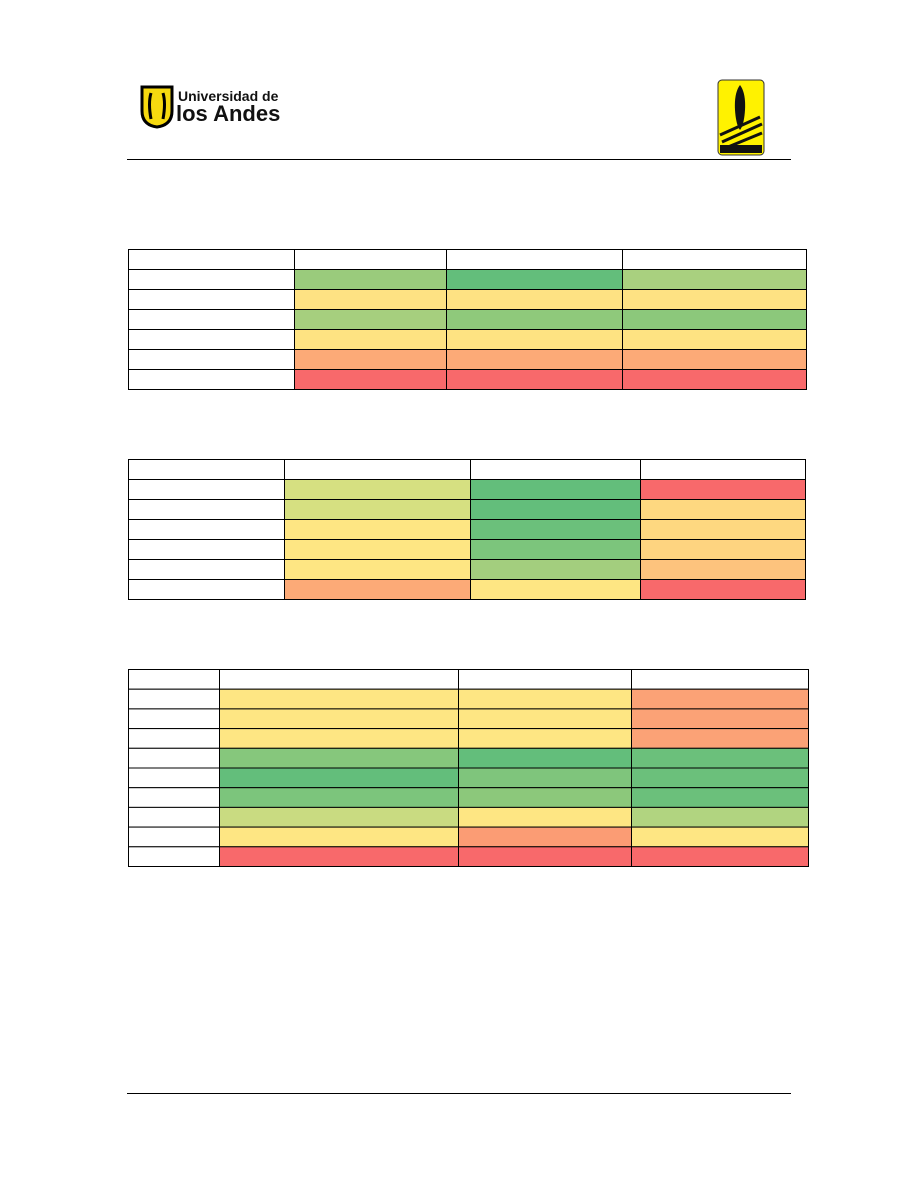  I want to click on center-logo, so click(741, 117).